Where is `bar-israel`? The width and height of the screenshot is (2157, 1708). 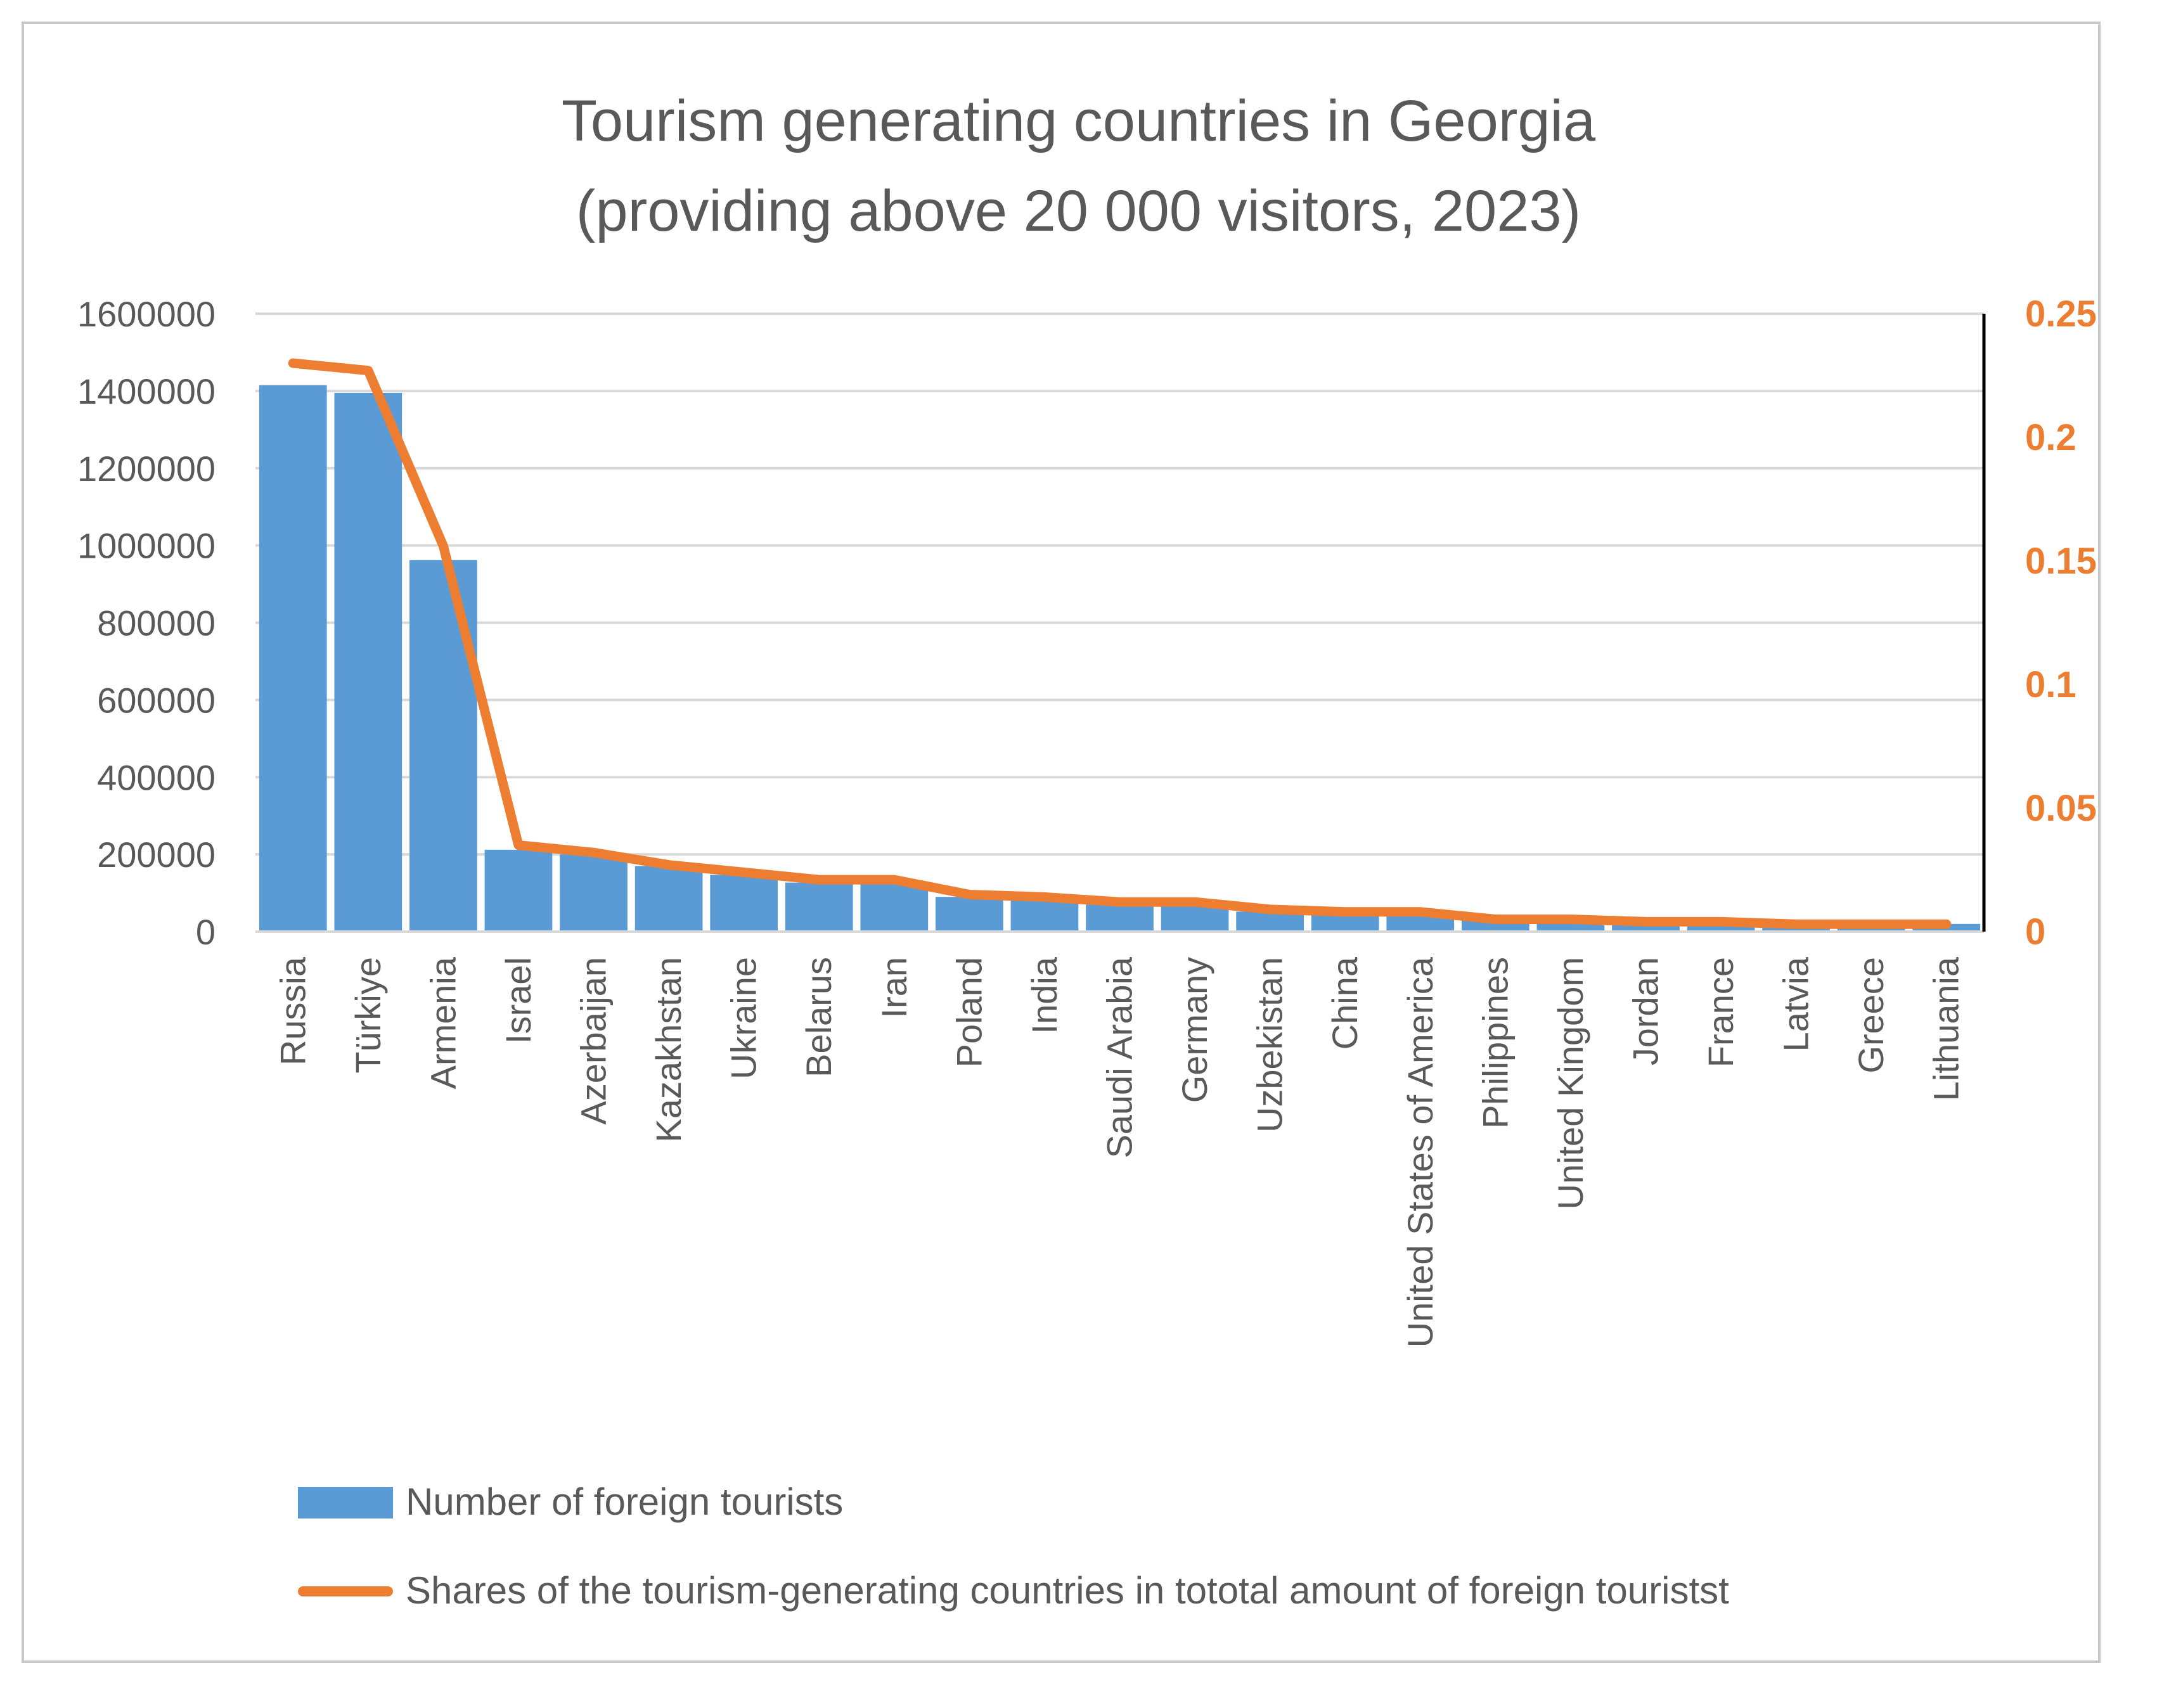
bar-israel is located at coordinates (518, 890).